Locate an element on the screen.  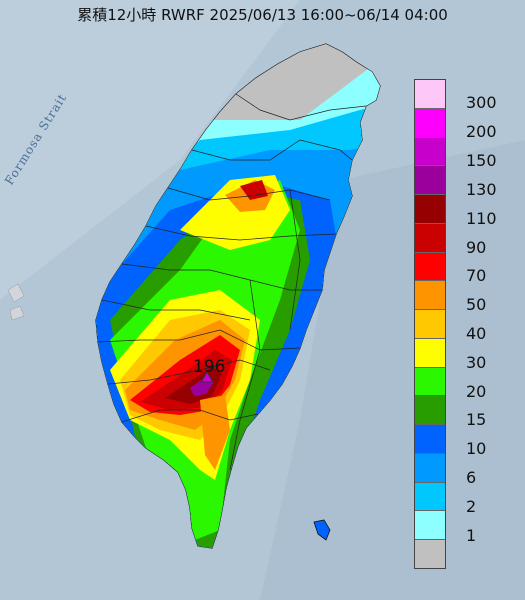
legend-label: 90 is located at coordinates (476, 247).